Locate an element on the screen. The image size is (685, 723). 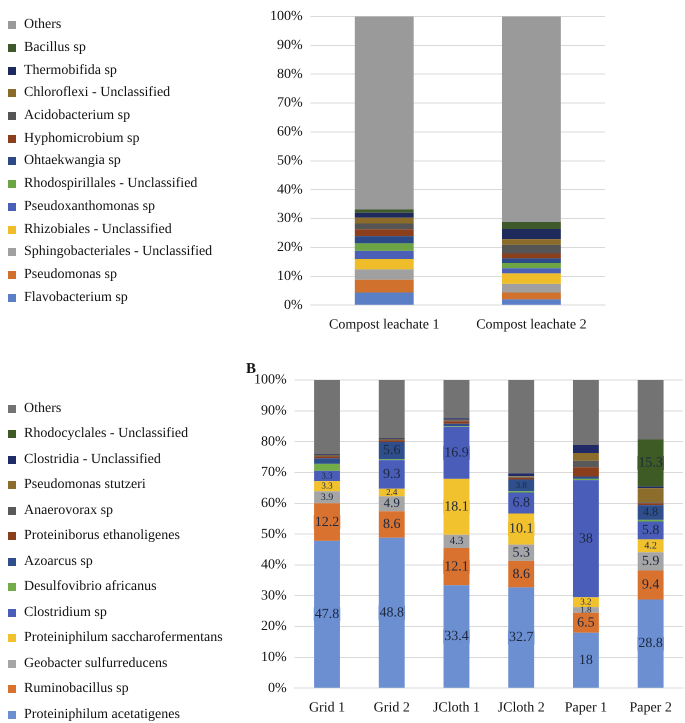
data-label: 3.2 is located at coordinates (586, 601).